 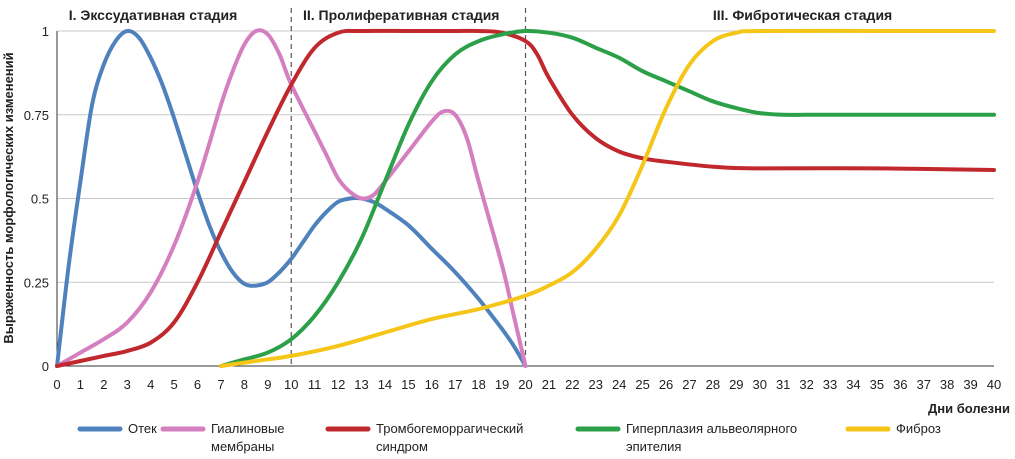 What do you see at coordinates (401, 15) in the screenshot?
I see `stage-label: II. Пролиферативная стадия` at bounding box center [401, 15].